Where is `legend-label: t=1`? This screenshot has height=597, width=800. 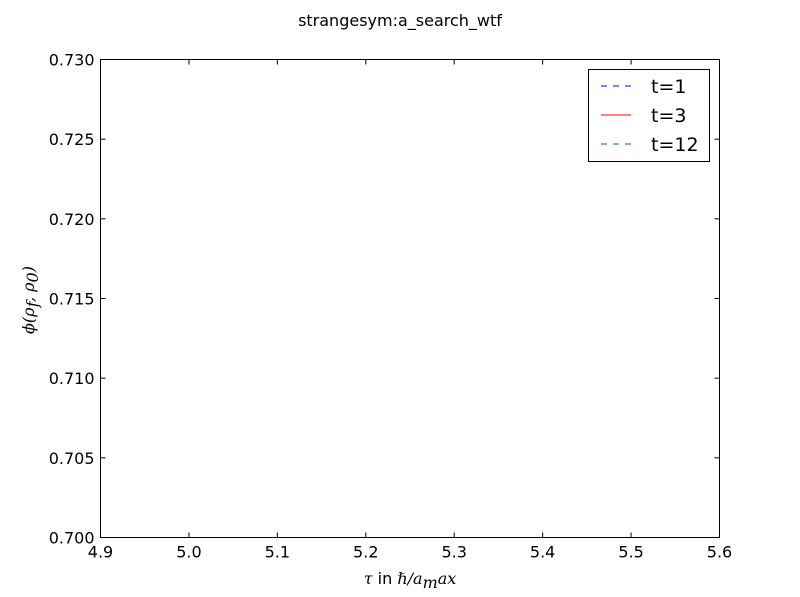
legend-label: t=1 is located at coordinates (668, 87).